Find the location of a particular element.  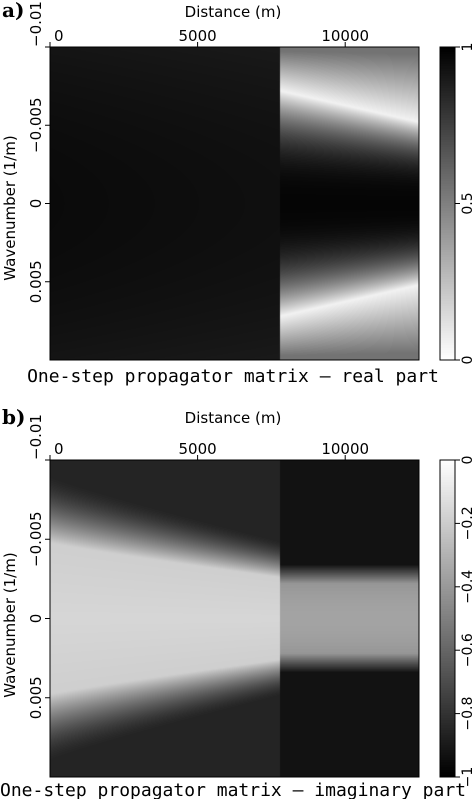

colorbar-real is located at coordinates (447, 203).